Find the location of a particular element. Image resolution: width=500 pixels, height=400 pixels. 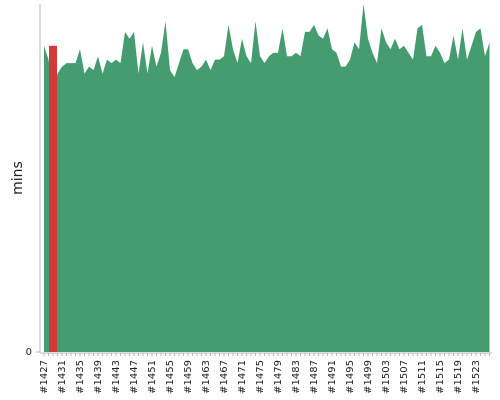

x-tick-label: #1435 is located at coordinates (80, 377).